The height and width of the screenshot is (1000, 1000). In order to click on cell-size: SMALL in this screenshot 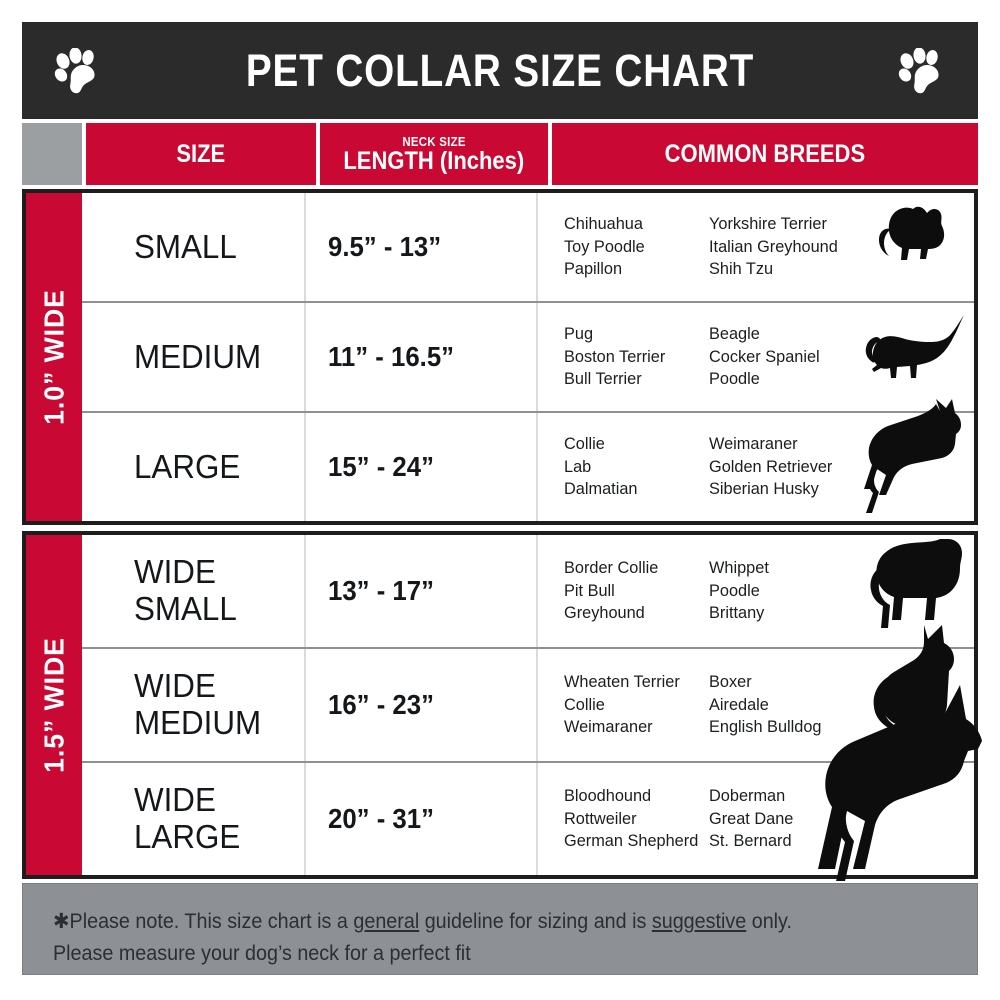, I will do `click(185, 246)`.